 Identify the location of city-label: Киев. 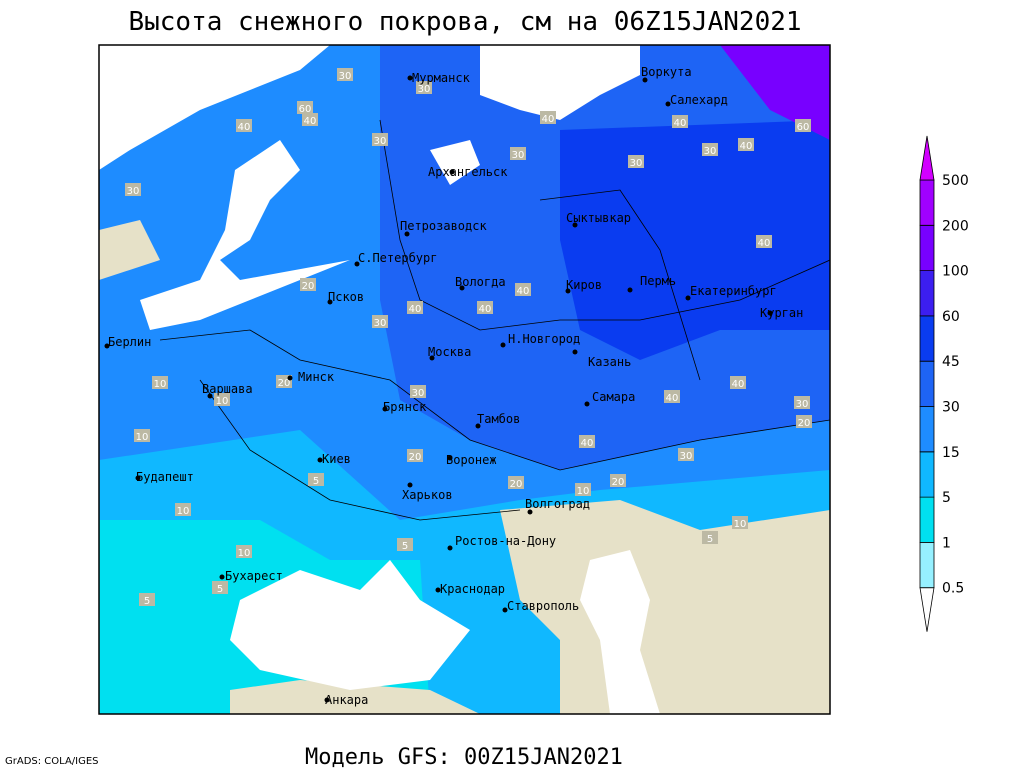
(336, 459).